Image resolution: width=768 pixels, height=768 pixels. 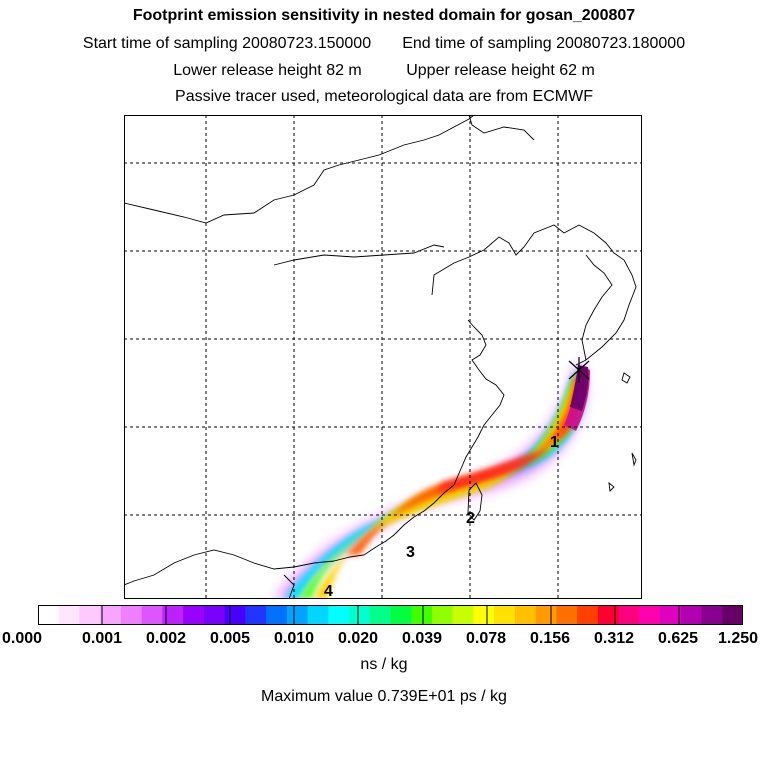 I want to click on lower-release-height: Lower release height 82 m, so click(x=267, y=70).